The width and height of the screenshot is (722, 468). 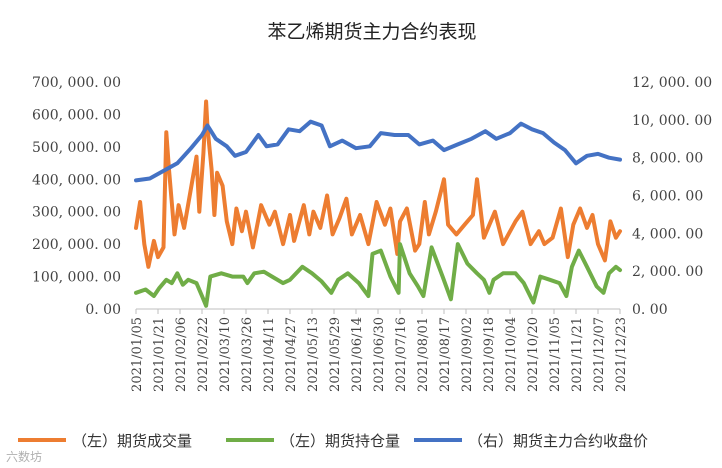 I want to click on y-left-tick-label: 100, 000. 00, so click(x=76, y=278).